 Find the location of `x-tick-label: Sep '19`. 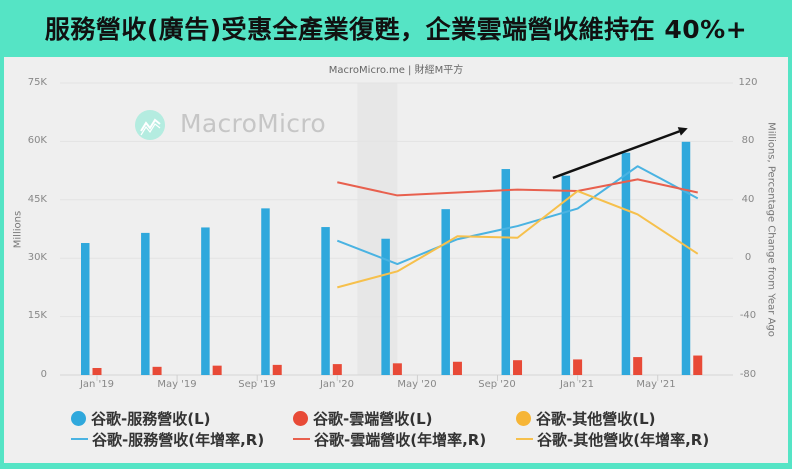

x-tick-label: Sep '19 is located at coordinates (257, 384).